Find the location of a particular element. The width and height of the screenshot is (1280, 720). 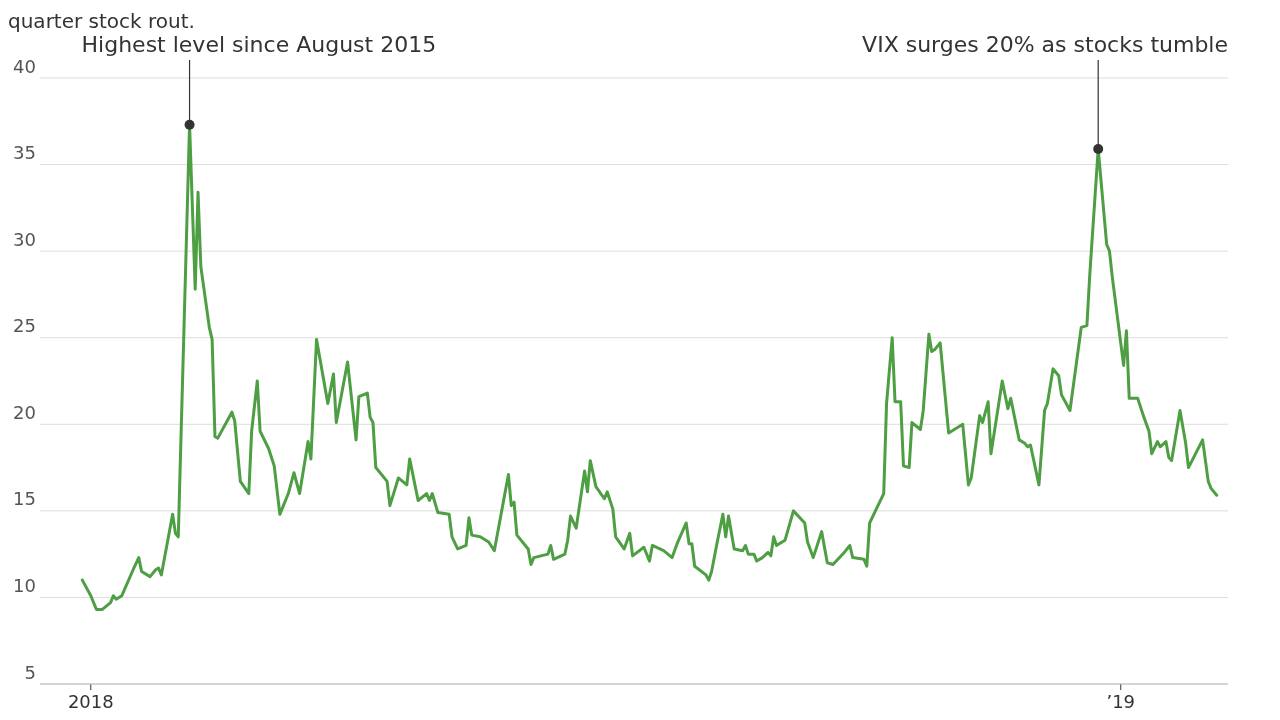

x-tick-label: 2018 is located at coordinates (90, 701).